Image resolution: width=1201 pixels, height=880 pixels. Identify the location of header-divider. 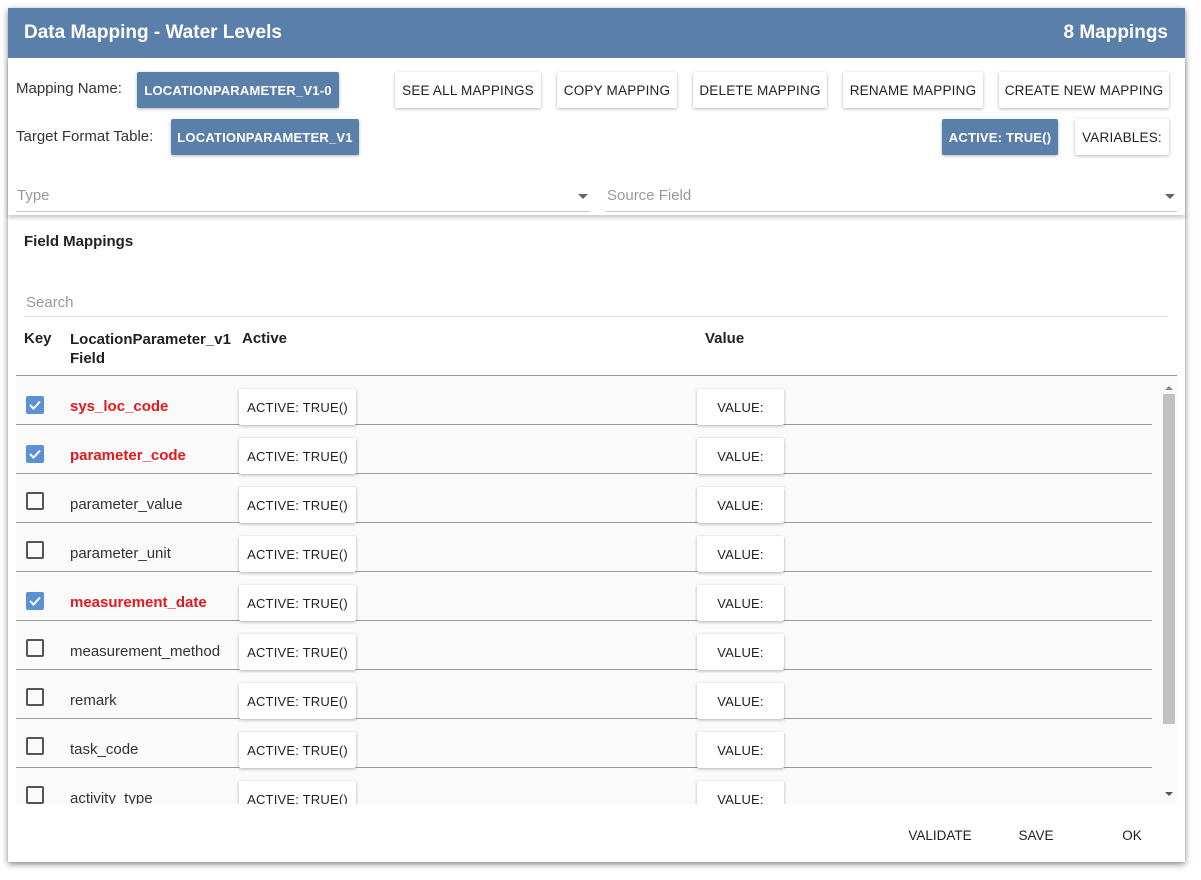
(596, 375).